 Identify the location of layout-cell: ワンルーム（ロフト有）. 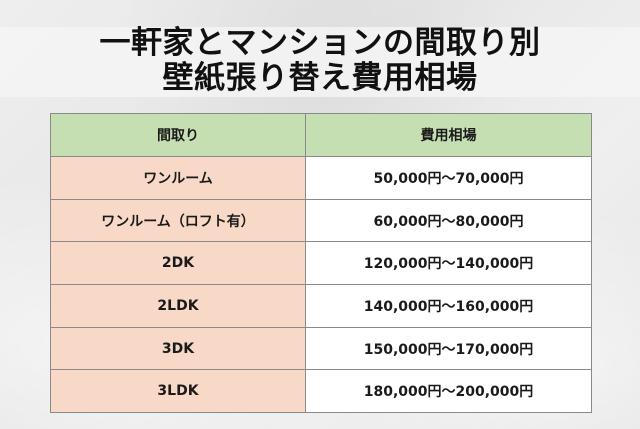
(178, 220).